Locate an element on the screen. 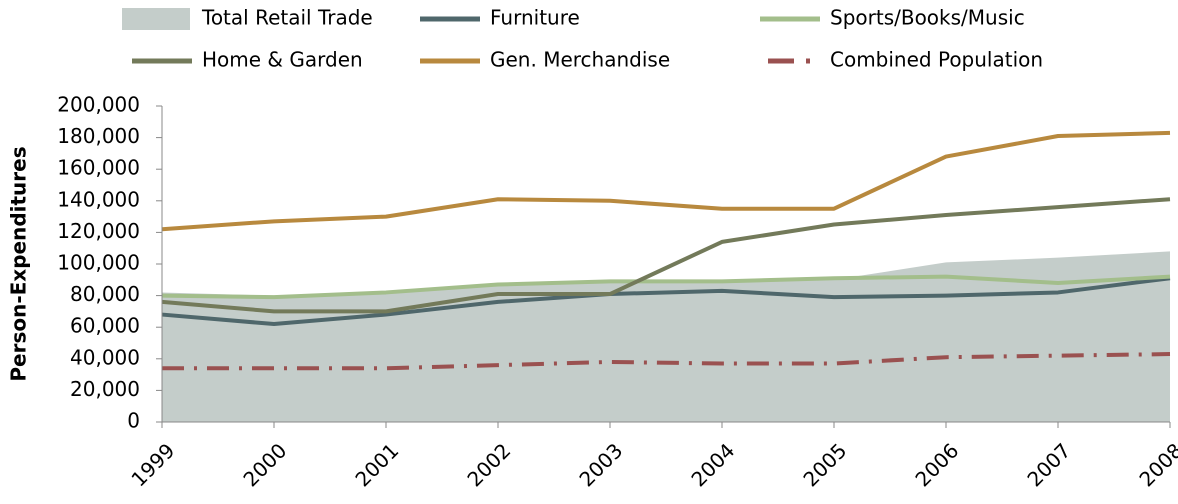 The width and height of the screenshot is (1178, 504). y-tick-label: 80,000 is located at coordinates (105, 294).